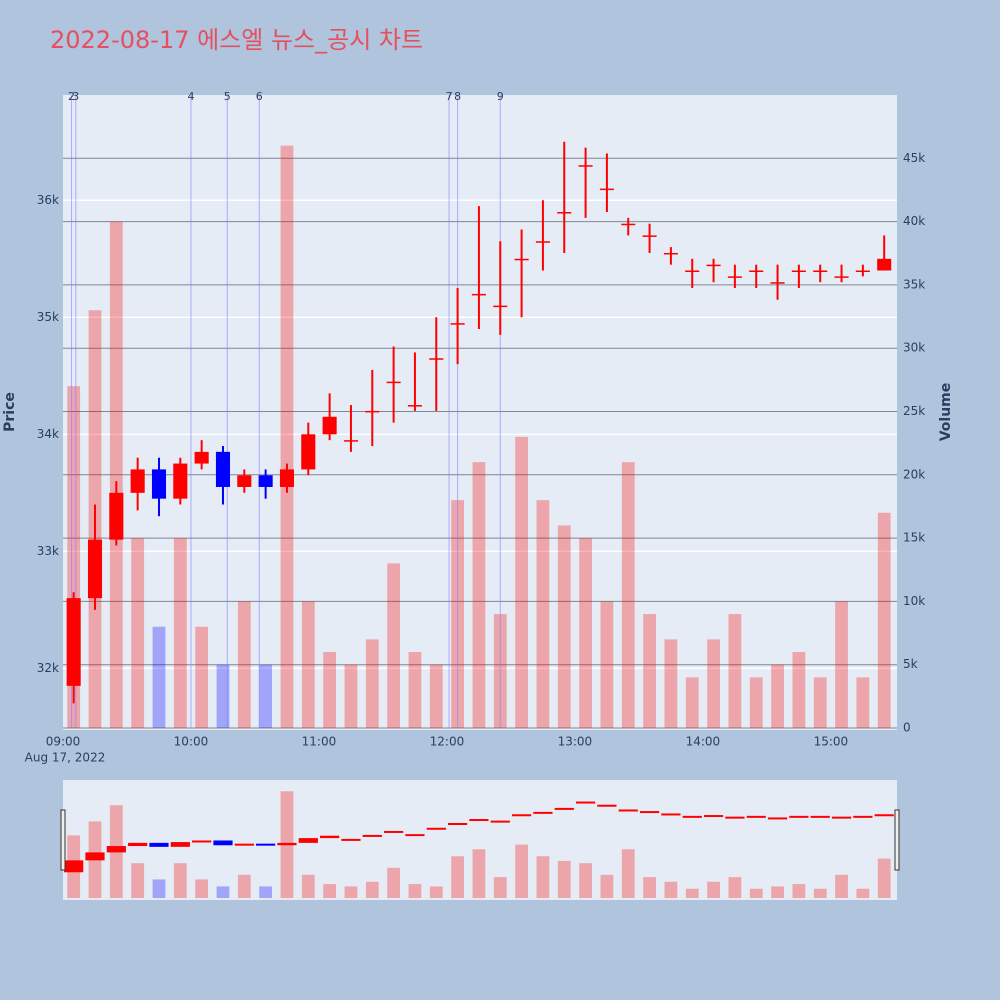 The height and width of the screenshot is (1000, 1000). I want to click on disclosure-label: 2, so click(71, 96).